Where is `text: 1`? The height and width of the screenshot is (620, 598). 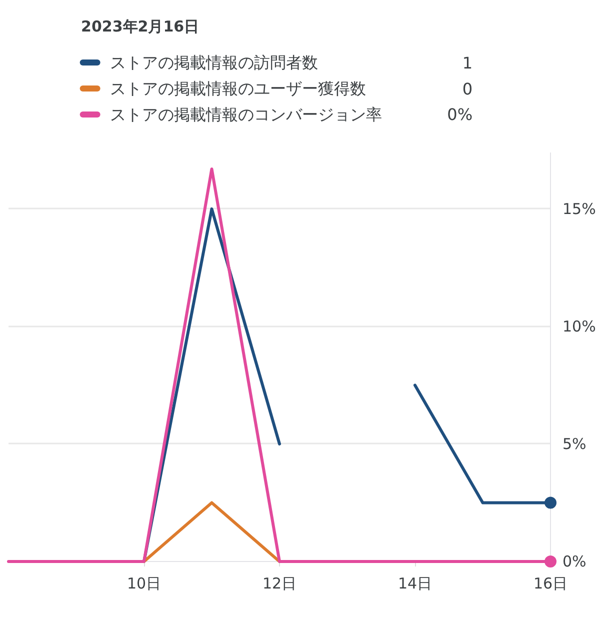 text: 1 is located at coordinates (467, 63).